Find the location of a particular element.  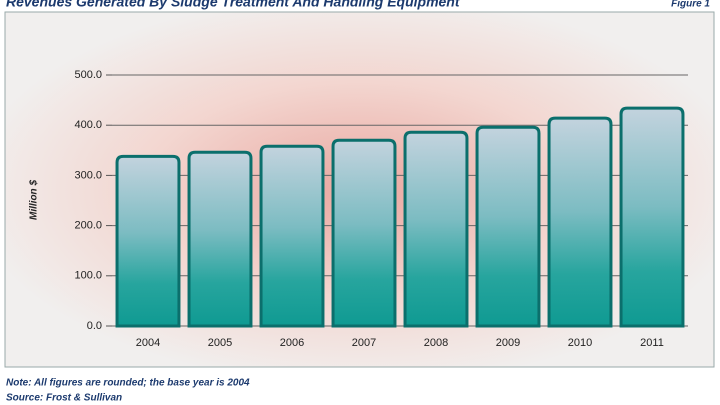

x-tick-label: 2006 is located at coordinates (292, 343).